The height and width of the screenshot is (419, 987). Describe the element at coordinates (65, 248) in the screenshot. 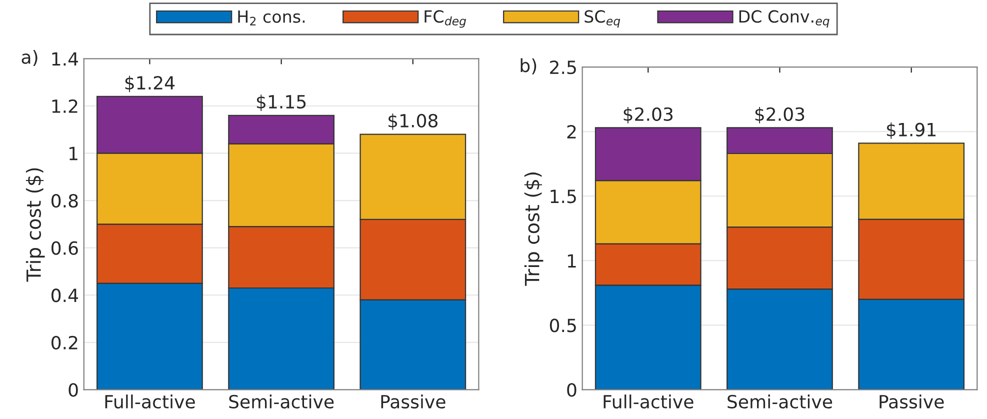

I see `y-tick-label: 0.6` at that location.